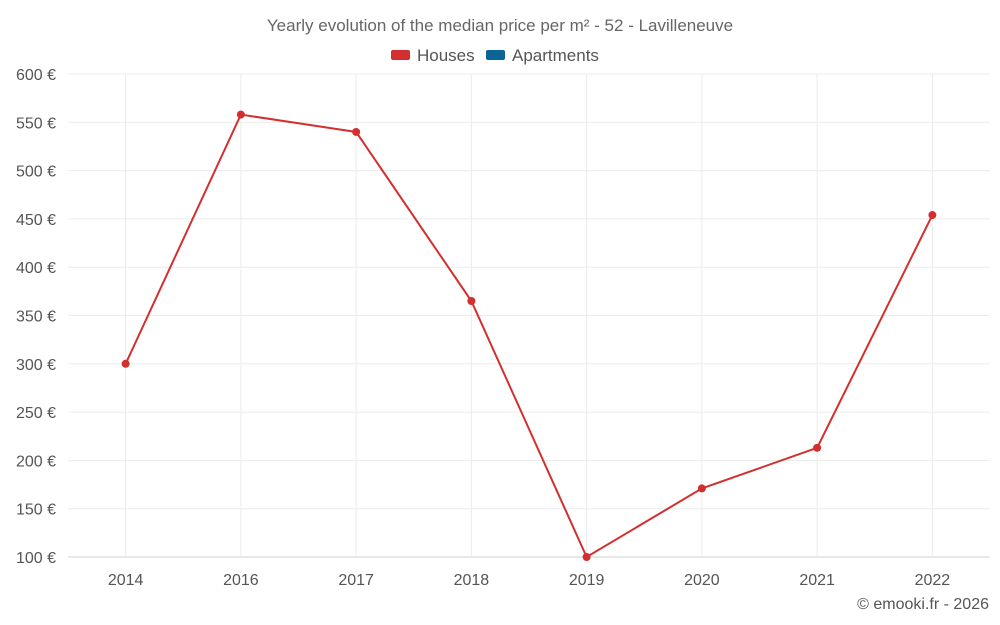 The width and height of the screenshot is (1000, 625). I want to click on x-tick-label: 2016, so click(241, 580).